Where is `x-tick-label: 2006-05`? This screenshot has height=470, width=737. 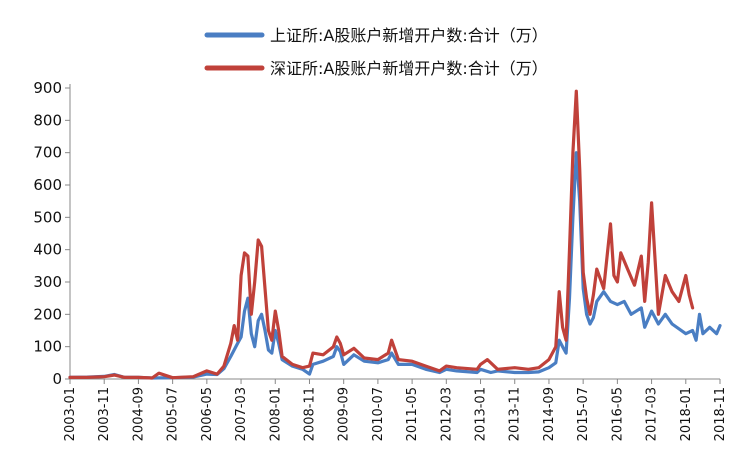 x-tick-label: 2006-05 is located at coordinates (207, 414).